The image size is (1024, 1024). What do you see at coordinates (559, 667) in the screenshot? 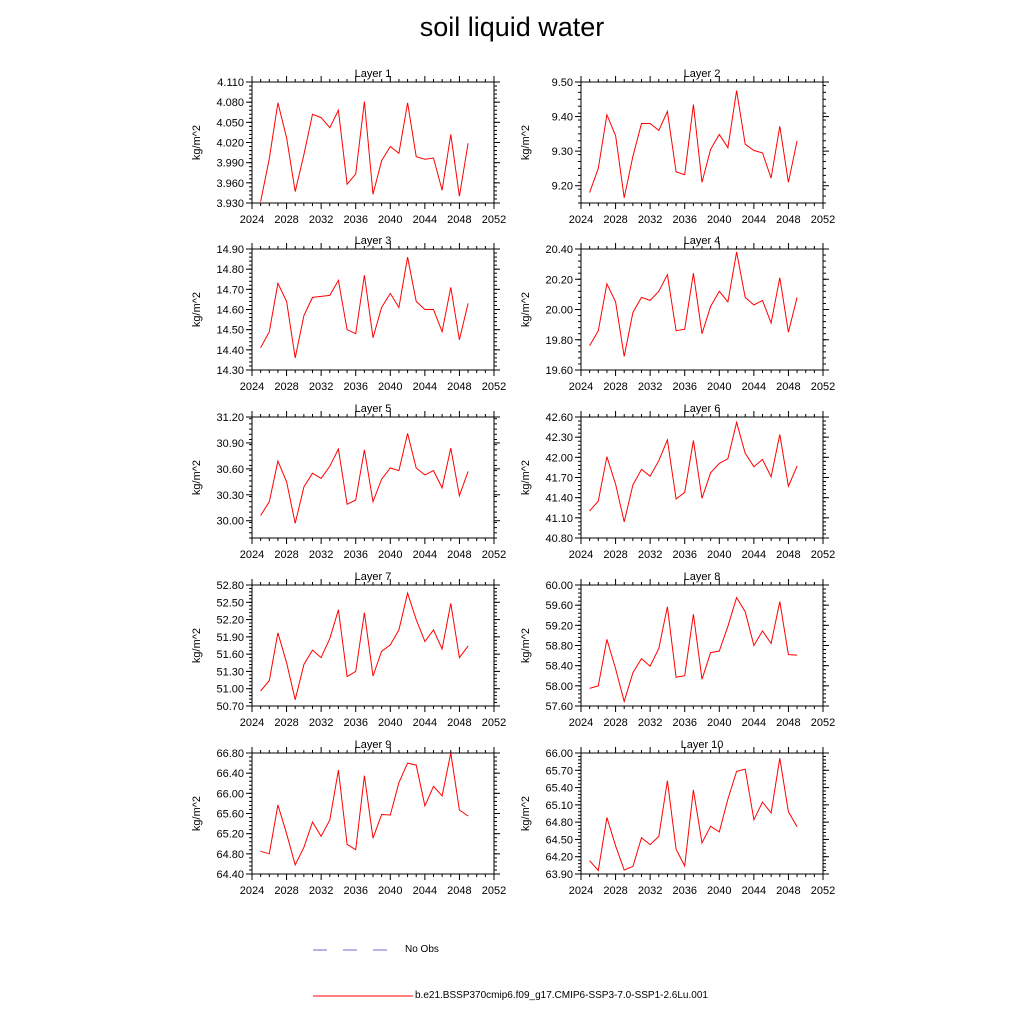
I see `y-tick-label: 58.40` at bounding box center [559, 667].